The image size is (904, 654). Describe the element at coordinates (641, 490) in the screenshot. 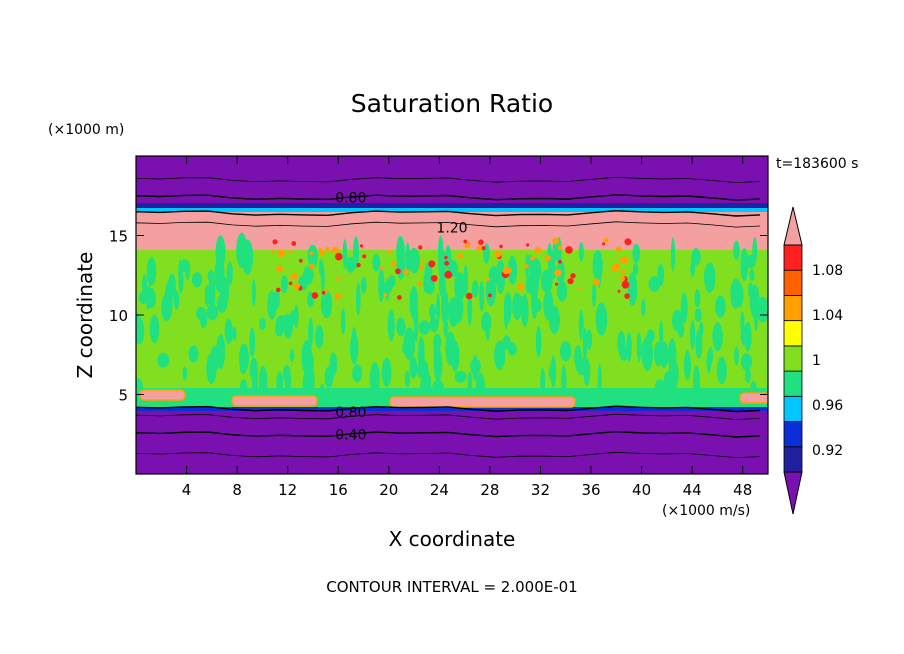

I see `x-tick-label: 40` at that location.